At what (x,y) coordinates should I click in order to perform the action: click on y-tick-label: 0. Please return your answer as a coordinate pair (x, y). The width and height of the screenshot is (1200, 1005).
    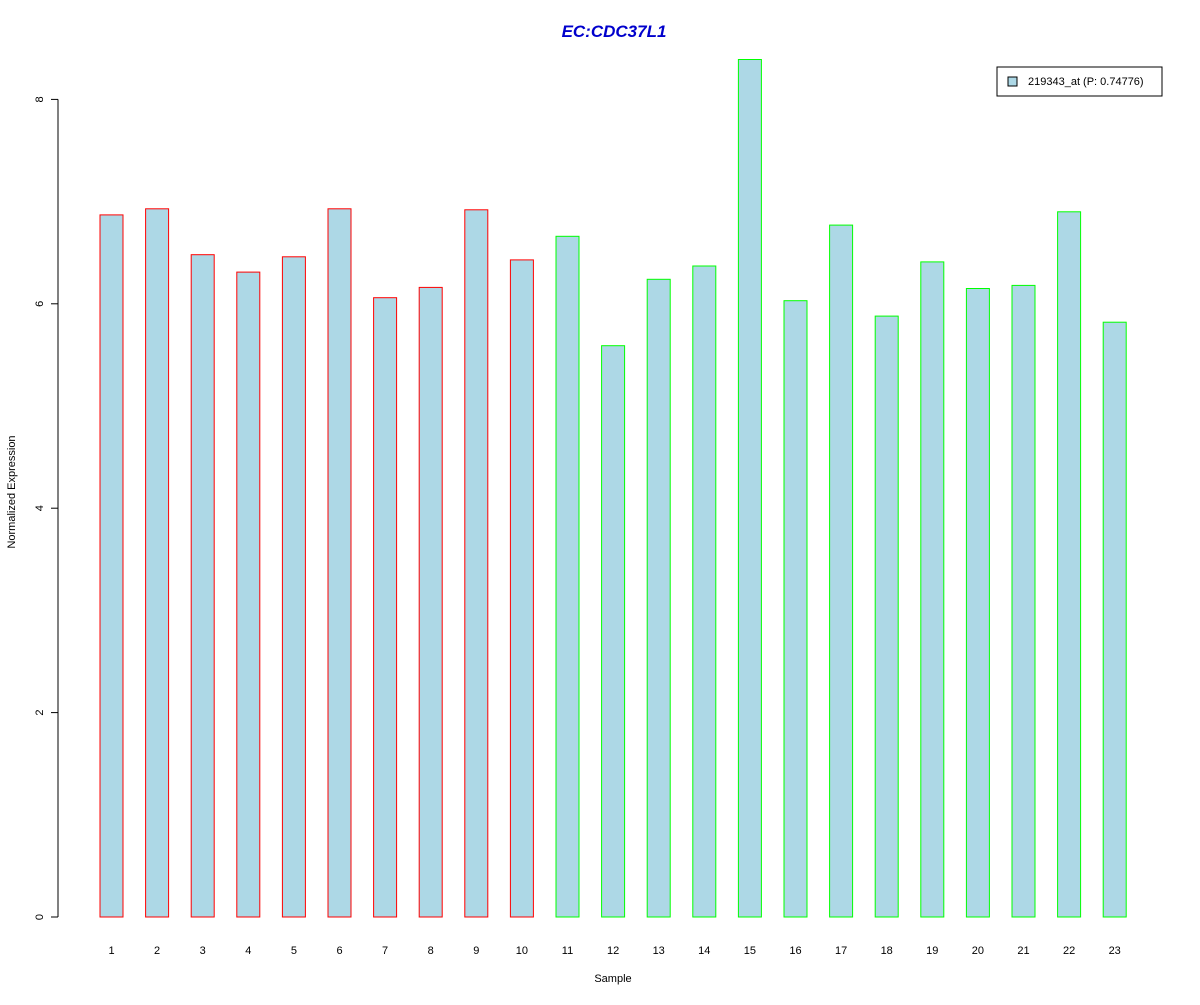
    Looking at the image, I should click on (40, 917).